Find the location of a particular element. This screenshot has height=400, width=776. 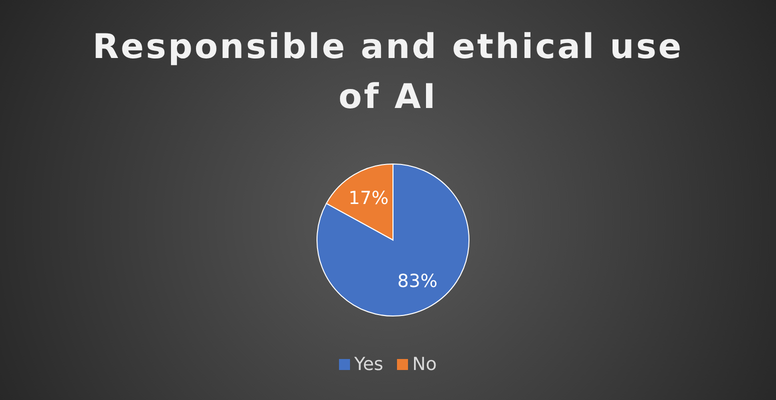

data-label: 83% is located at coordinates (417, 281).